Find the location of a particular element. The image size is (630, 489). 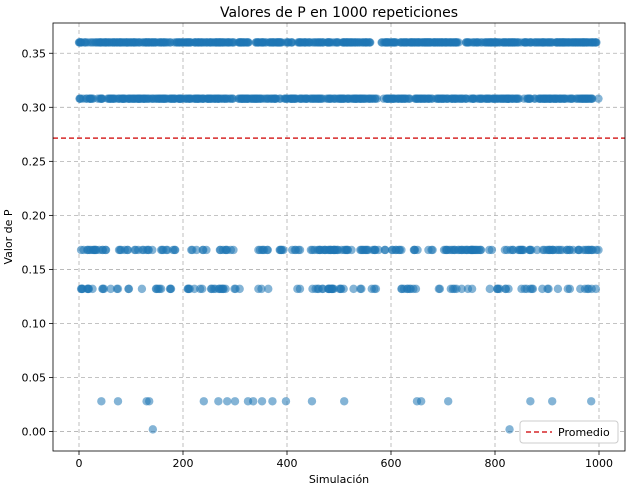

y-tick-label: 0.05 is located at coordinates (34, 378).